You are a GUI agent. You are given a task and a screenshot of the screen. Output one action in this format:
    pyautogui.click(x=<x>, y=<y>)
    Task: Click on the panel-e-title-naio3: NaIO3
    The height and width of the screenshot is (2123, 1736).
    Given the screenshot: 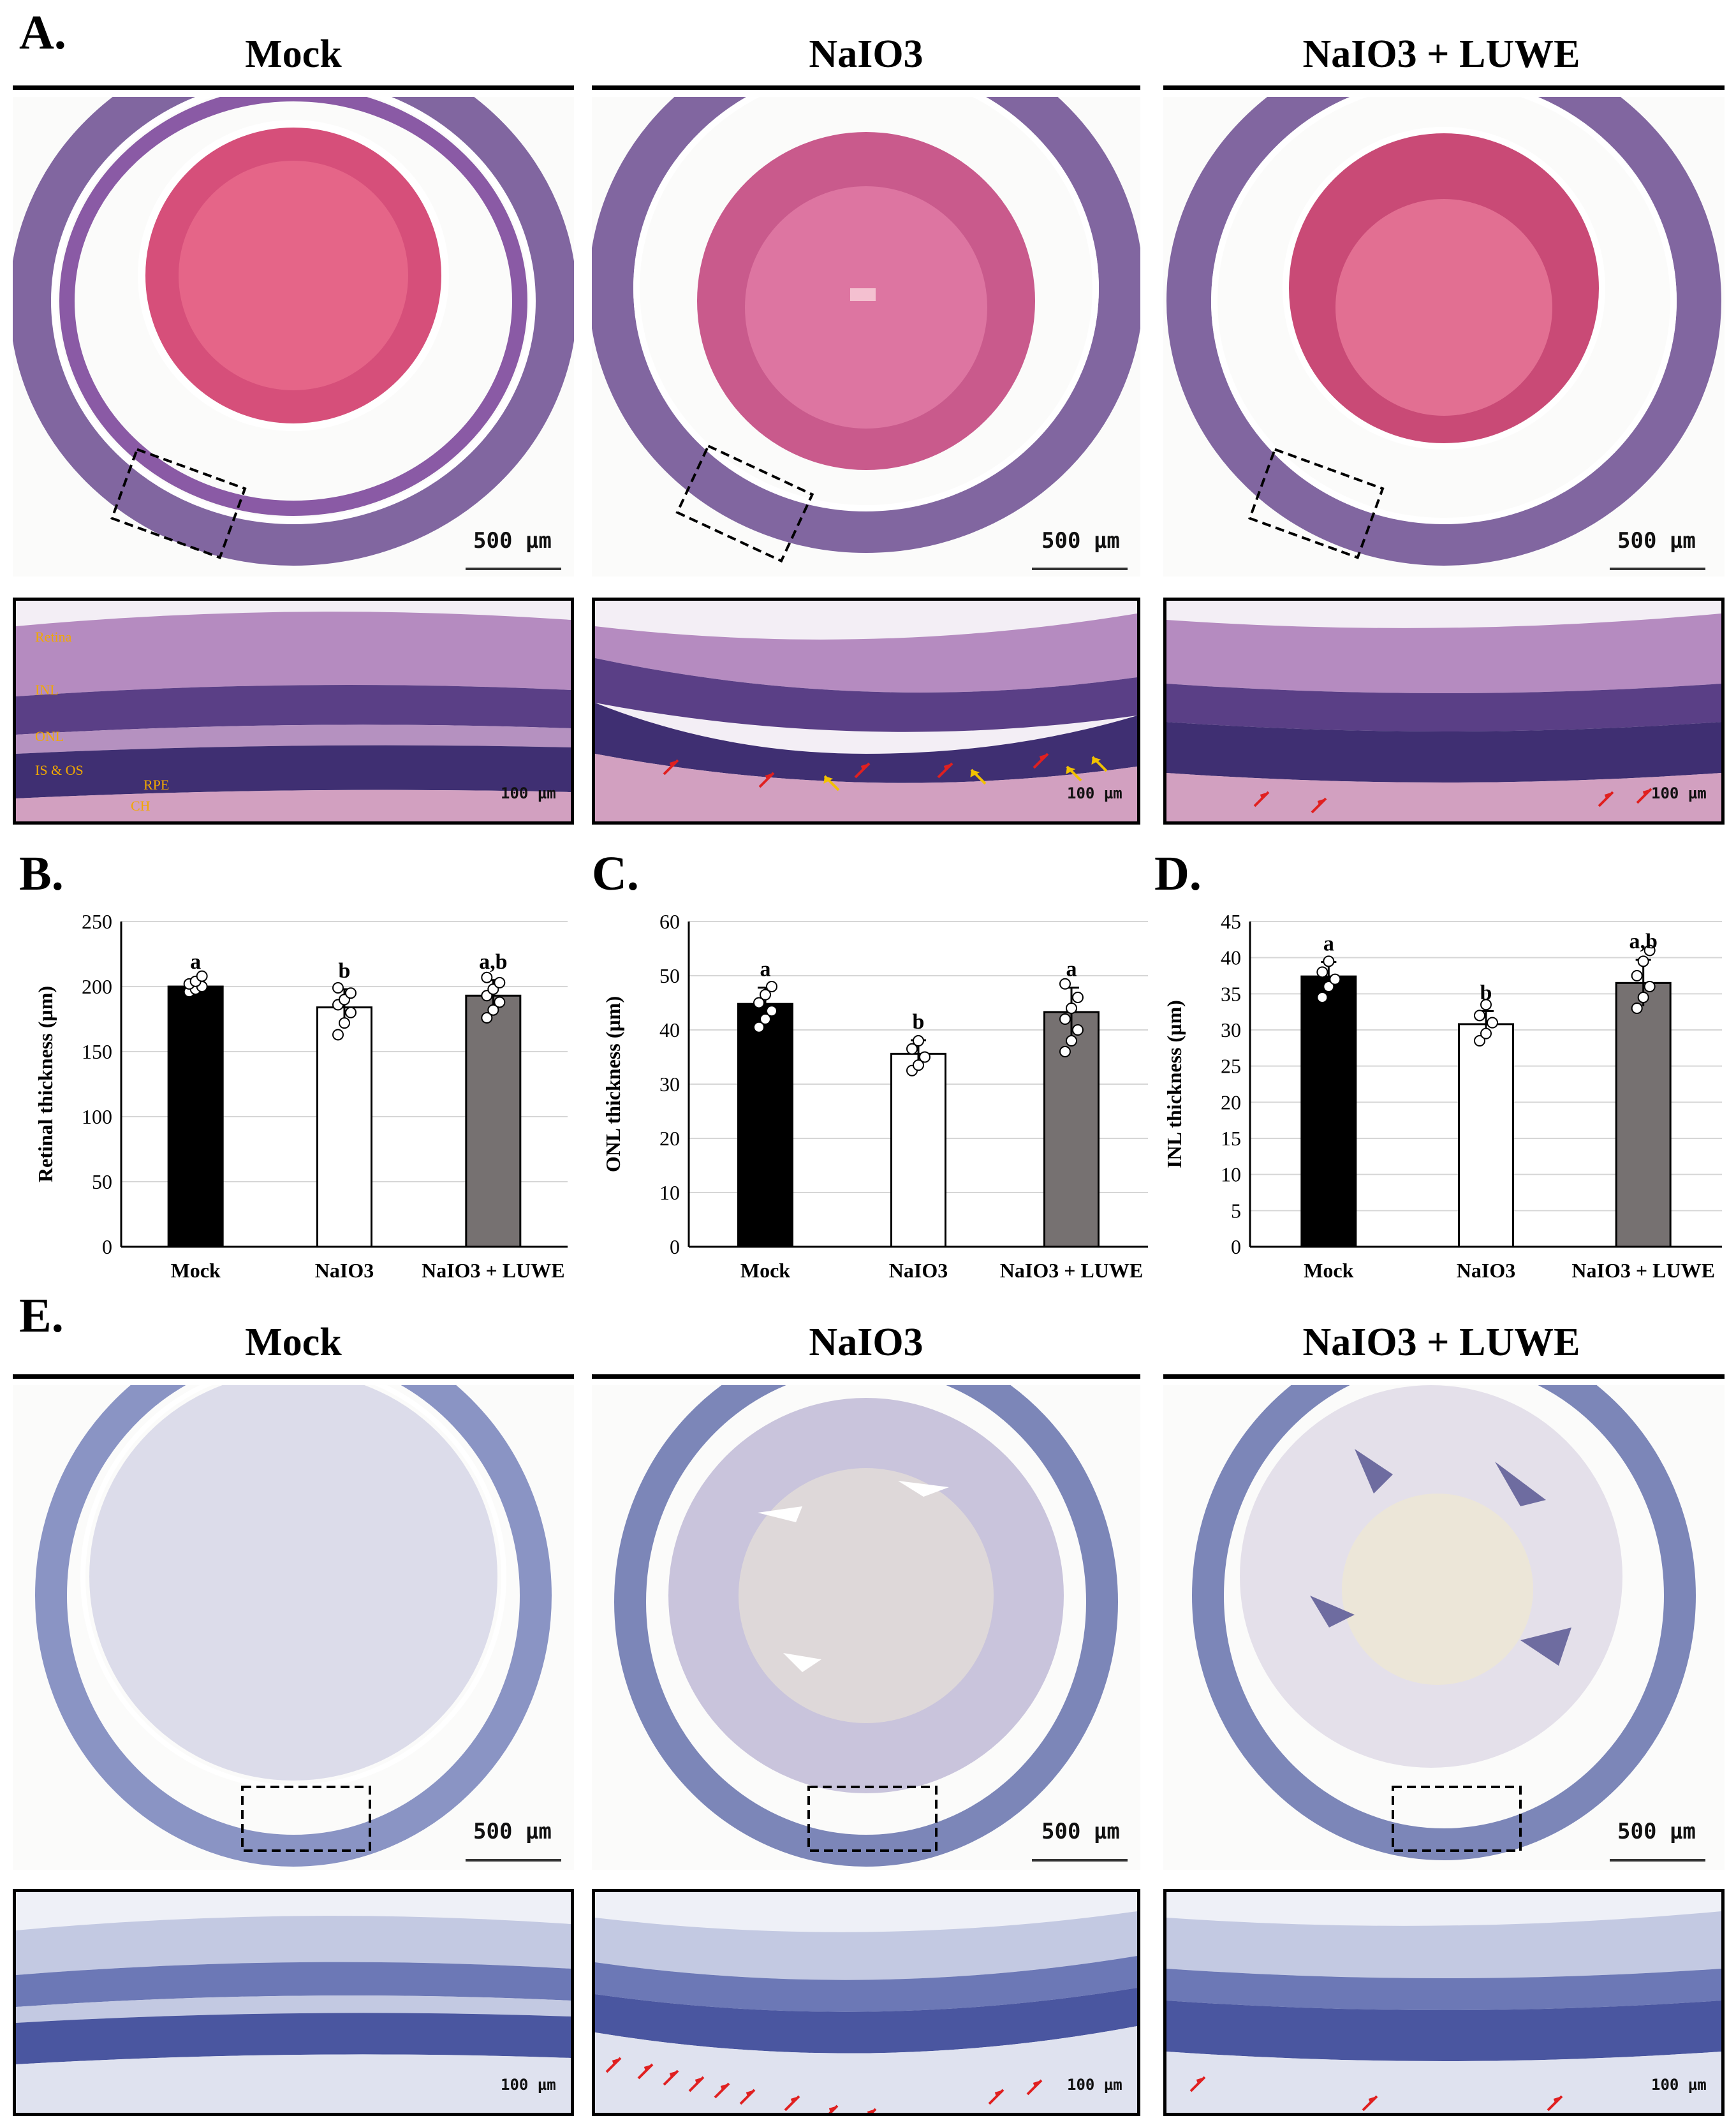 What is the action you would take?
    pyautogui.click(x=866, y=1342)
    